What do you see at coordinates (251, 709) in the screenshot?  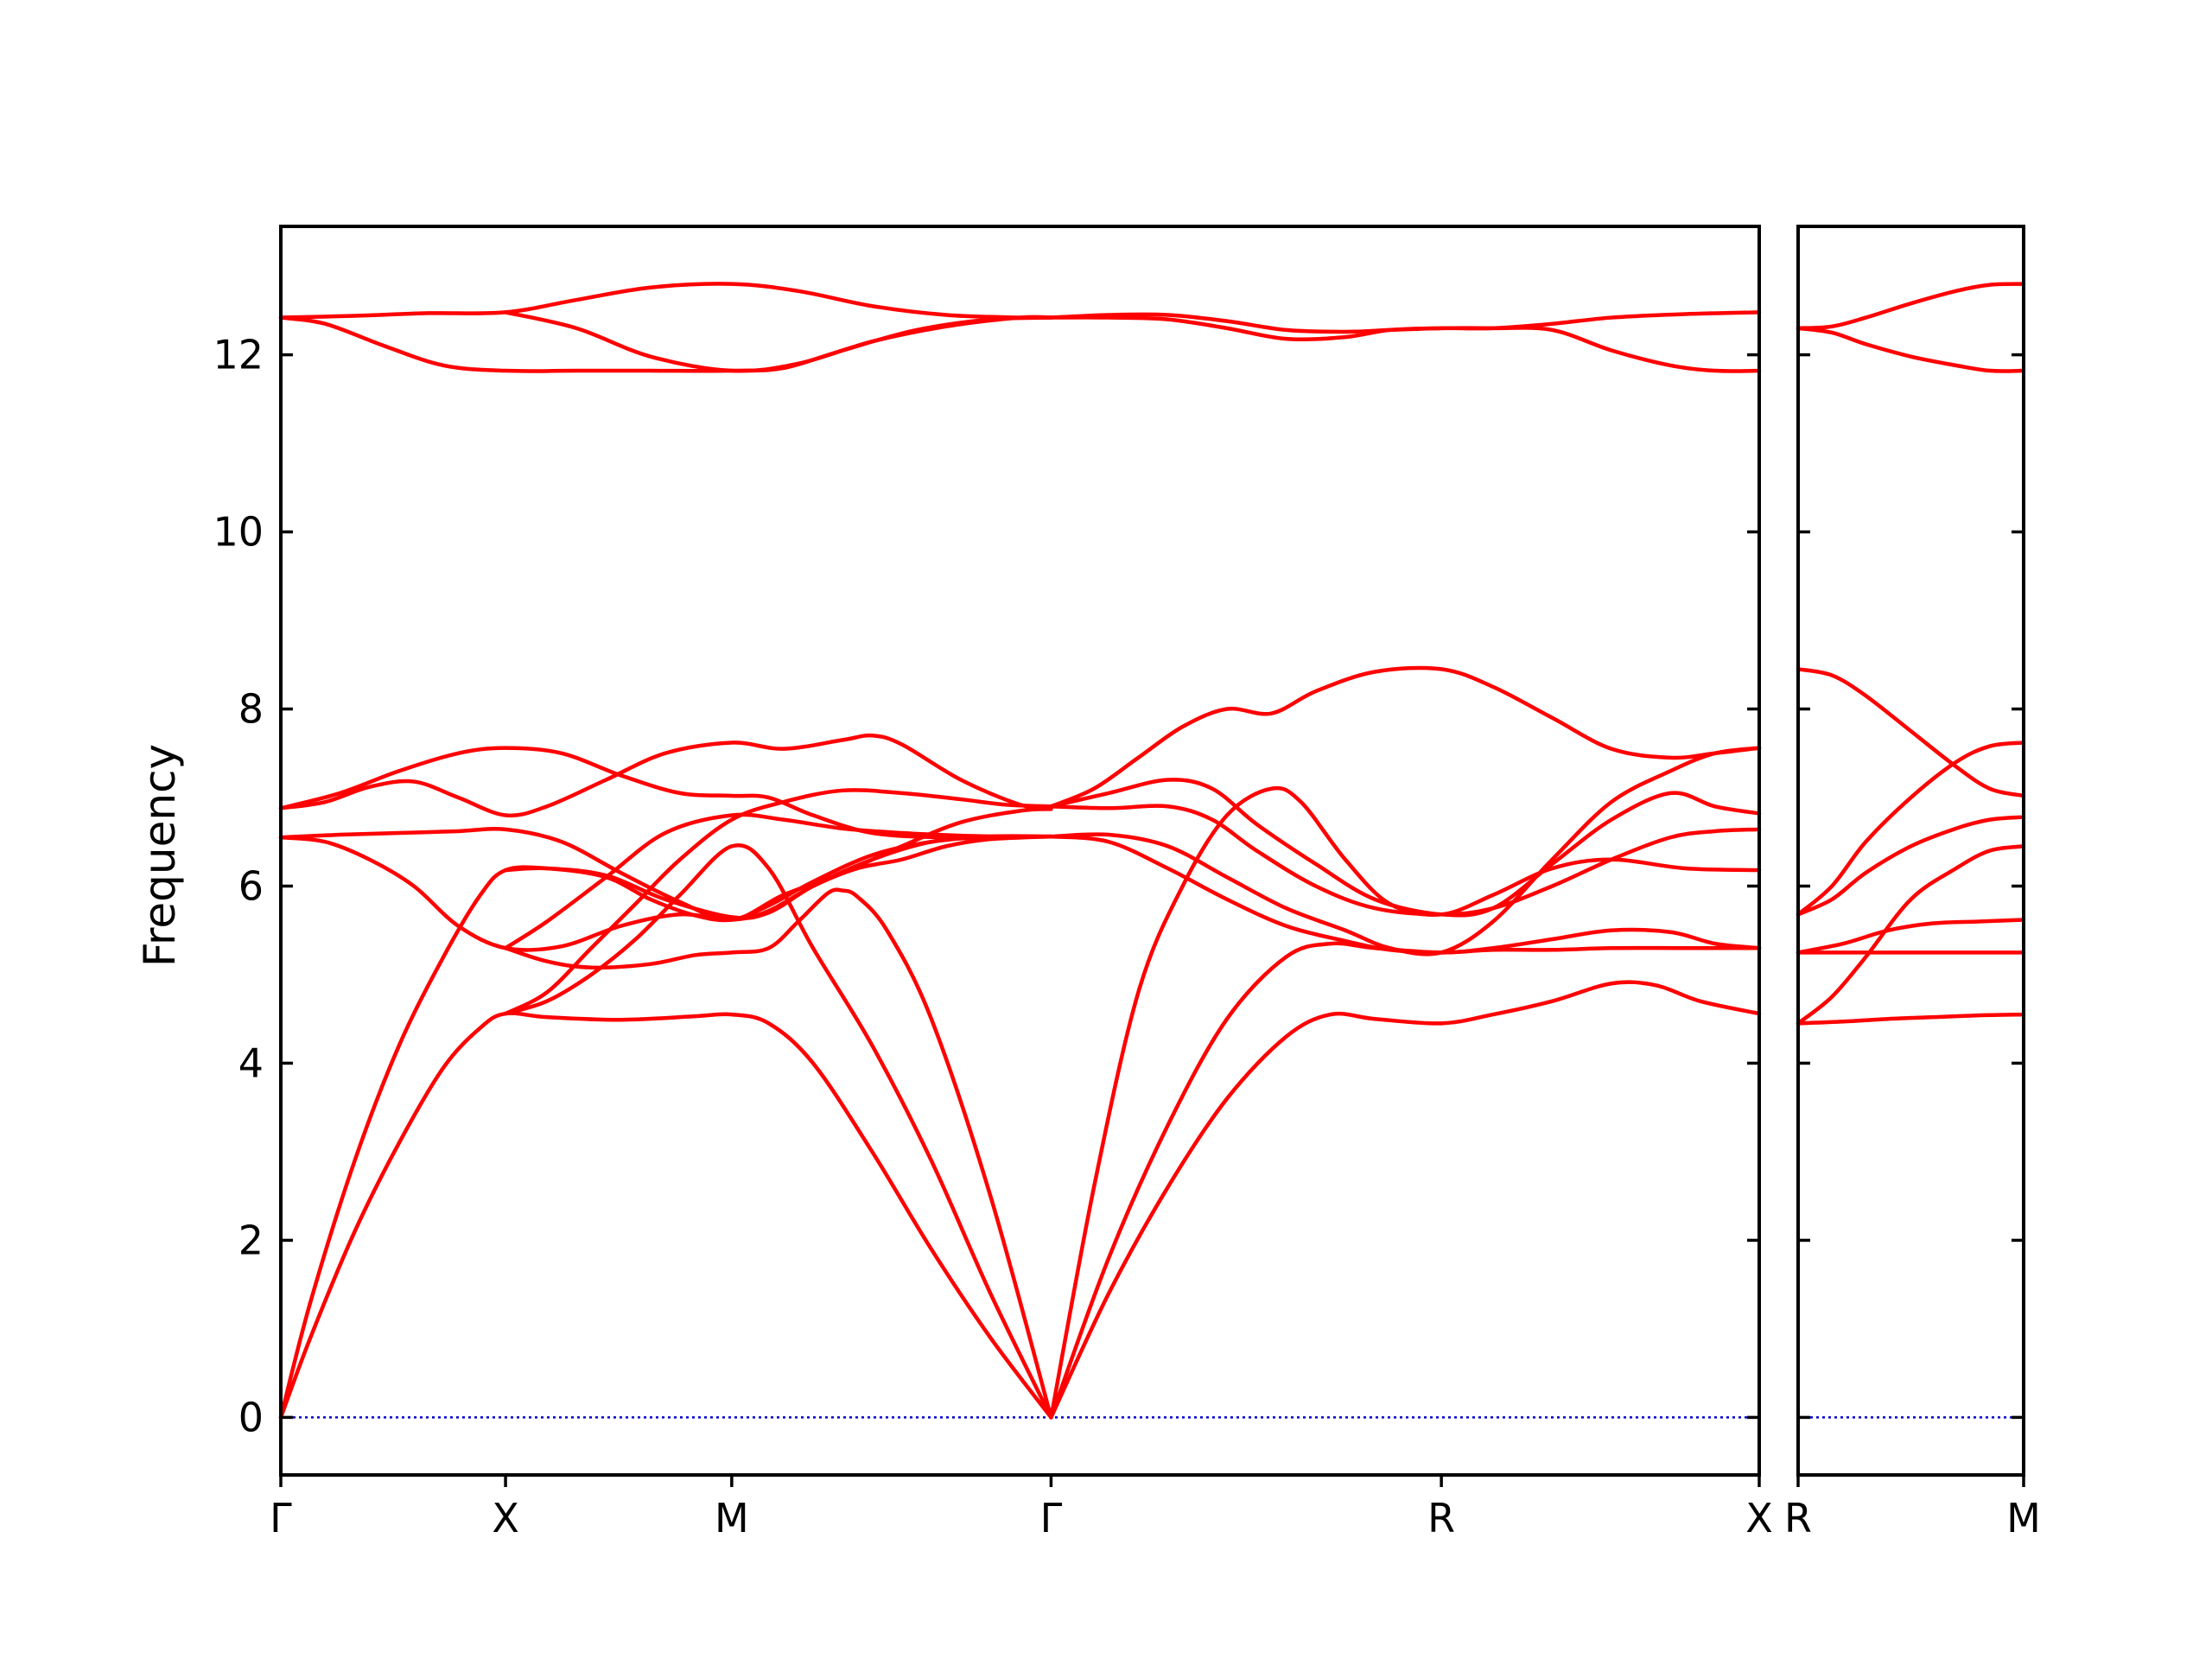 I see `y-tick-label: 8` at bounding box center [251, 709].